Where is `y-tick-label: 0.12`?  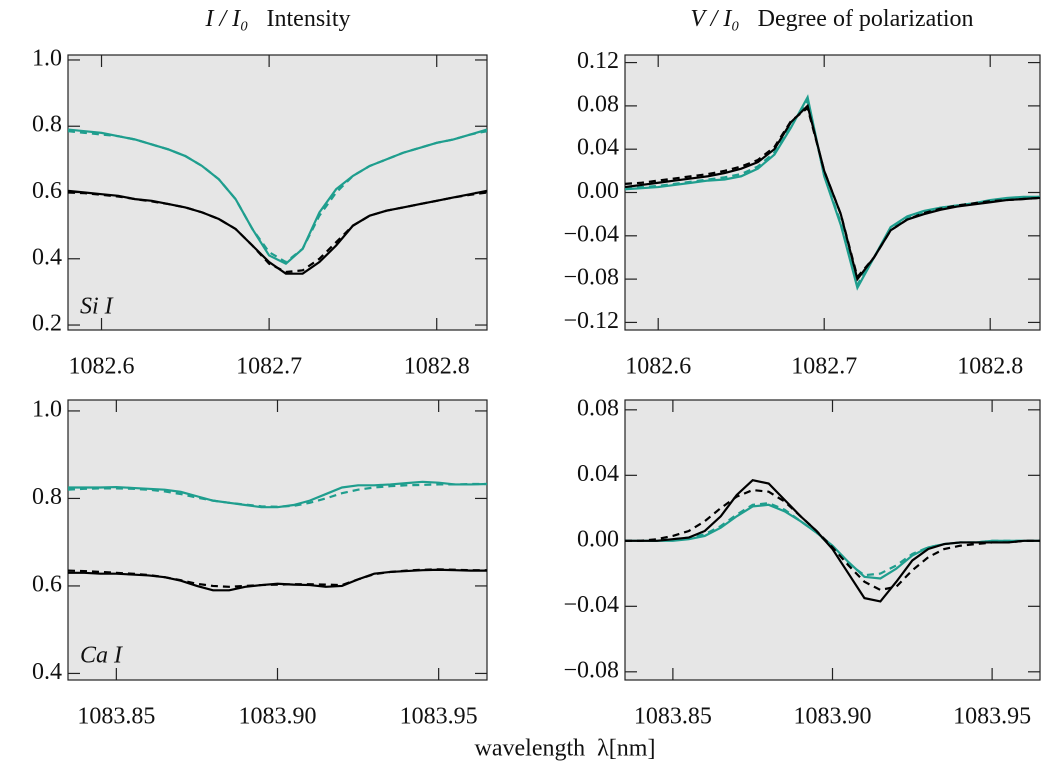 y-tick-label: 0.12 is located at coordinates (598, 61).